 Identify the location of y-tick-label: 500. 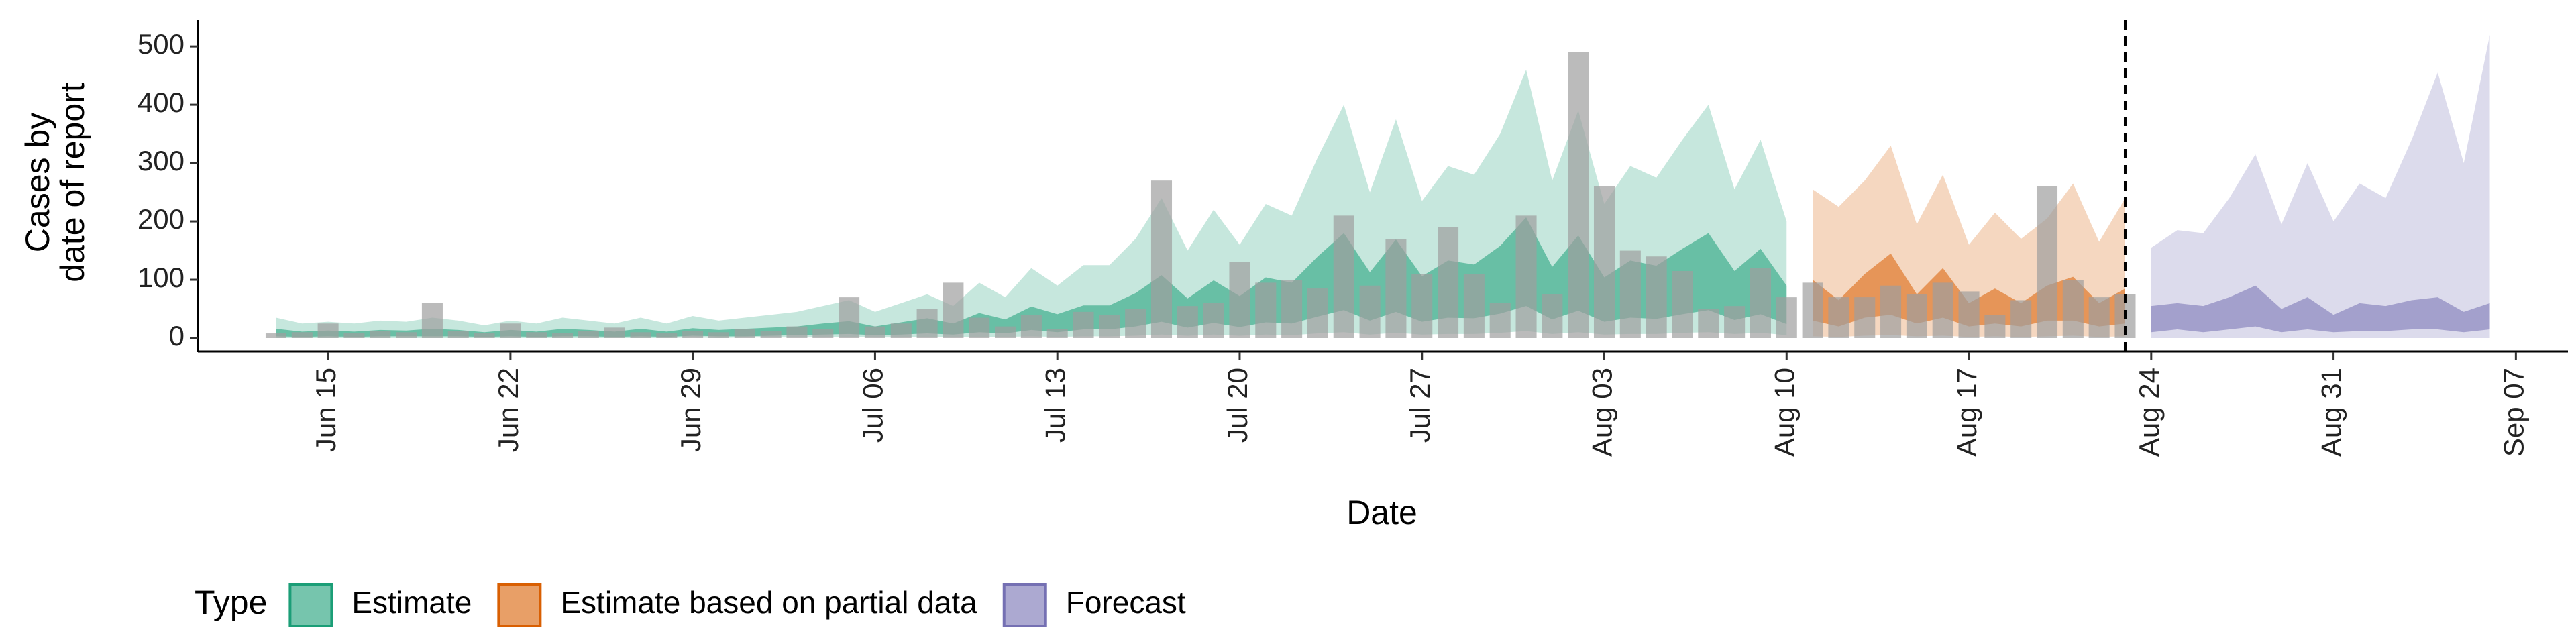
(161, 44).